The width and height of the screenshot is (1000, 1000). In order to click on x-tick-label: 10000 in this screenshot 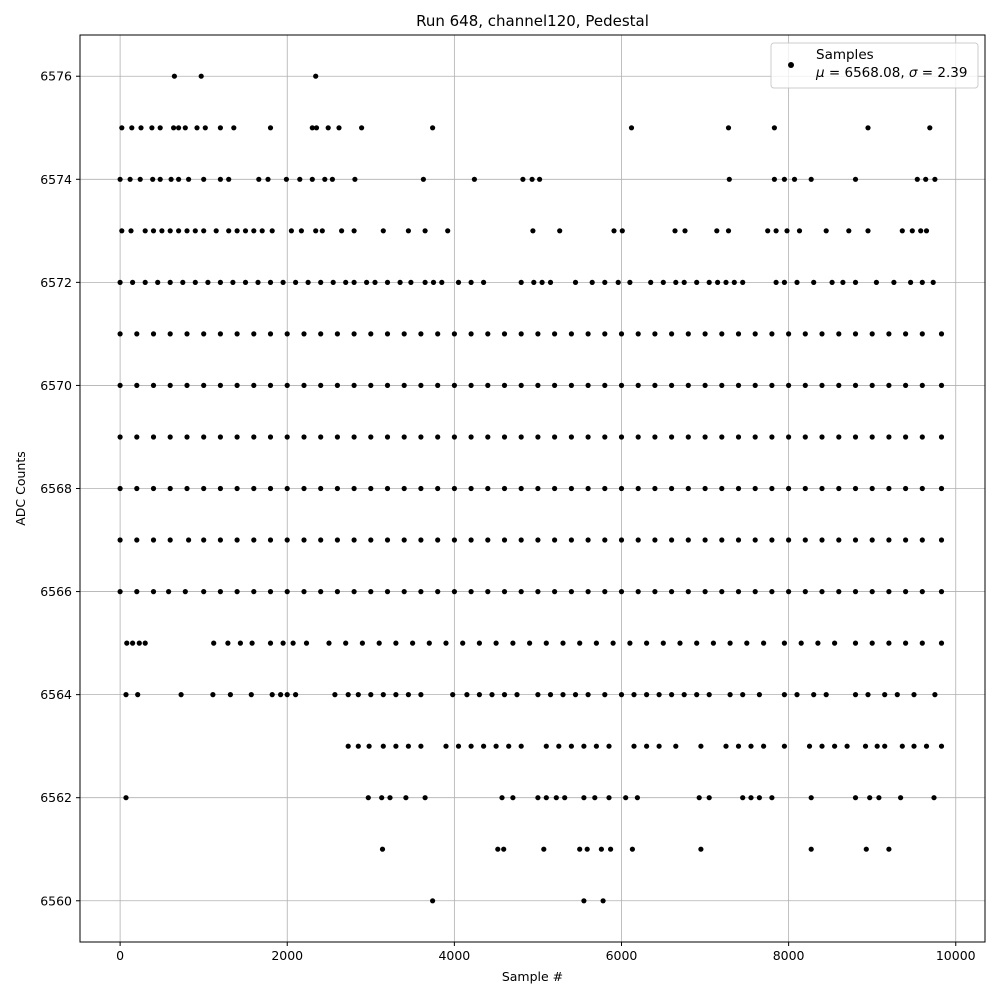, I will do `click(956, 955)`.